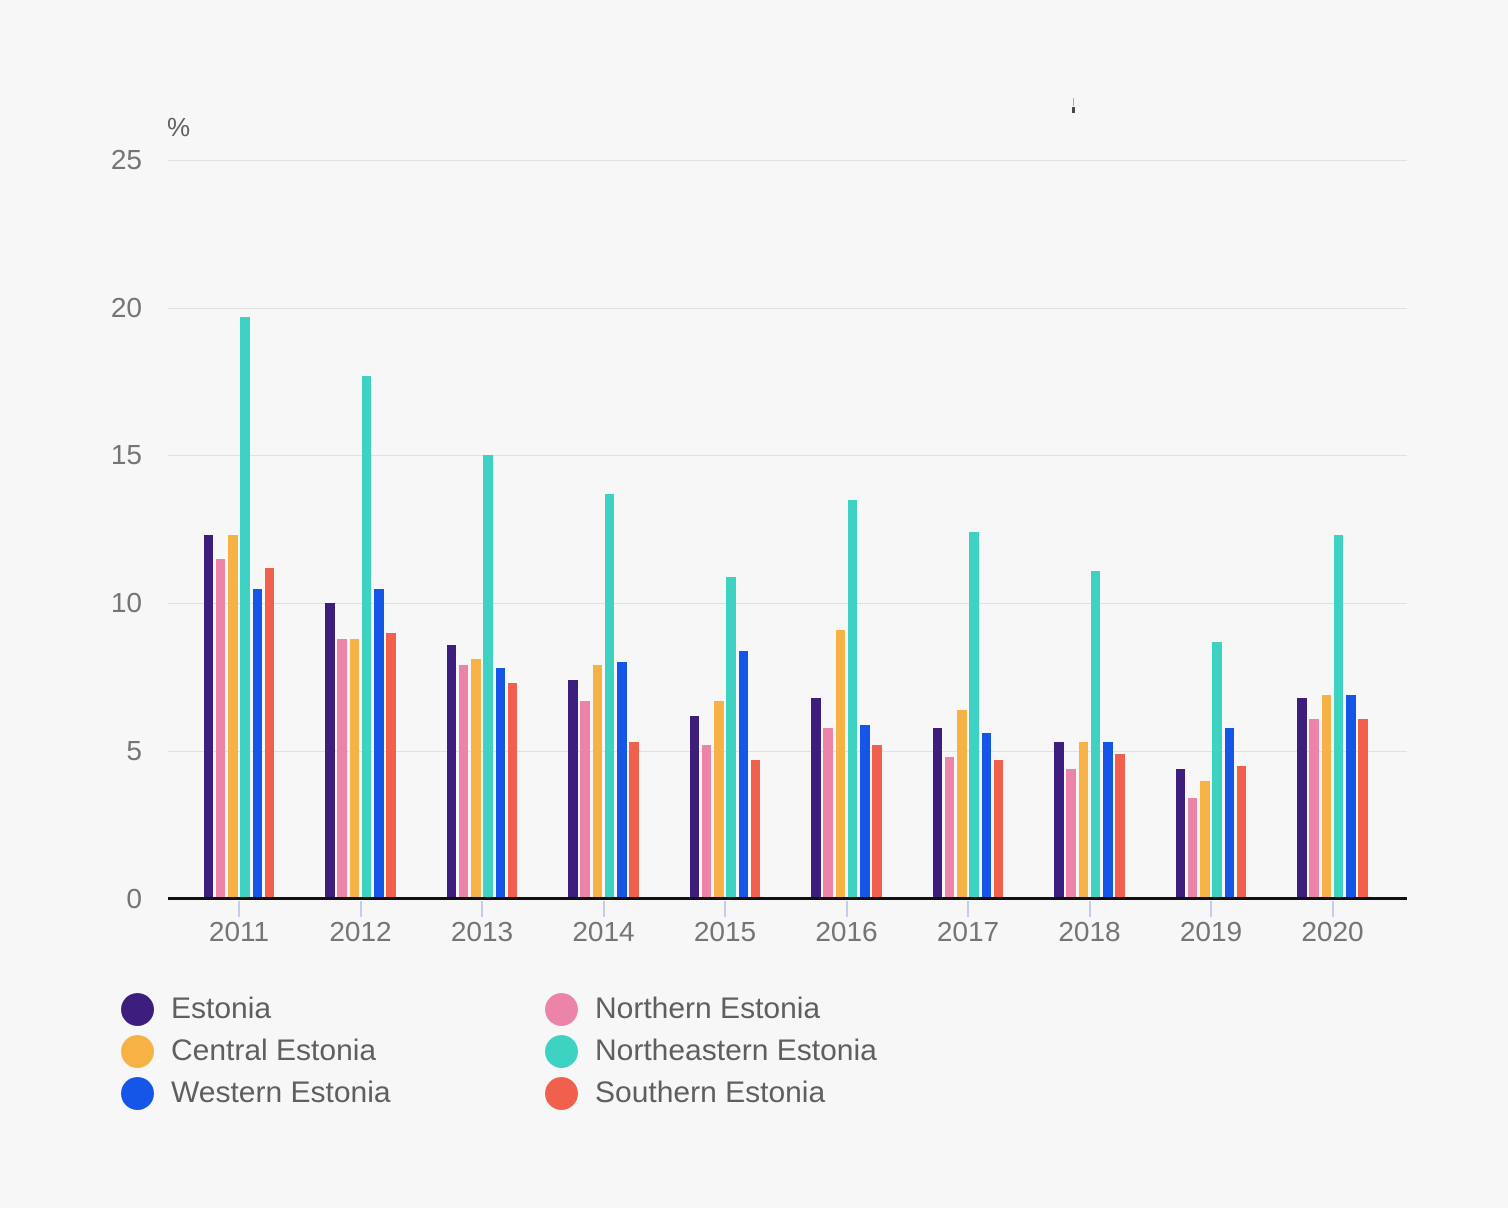 The height and width of the screenshot is (1208, 1508). I want to click on legend-item-western-estonia: Western Estonia, so click(333, 1093).